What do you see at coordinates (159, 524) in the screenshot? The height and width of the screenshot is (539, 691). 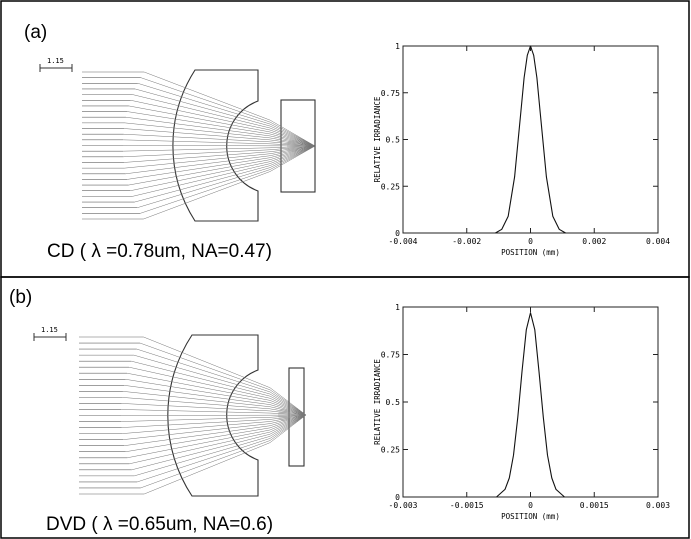 I see `caption: DVD ( λ =0.65um, NA=0.6)` at bounding box center [159, 524].